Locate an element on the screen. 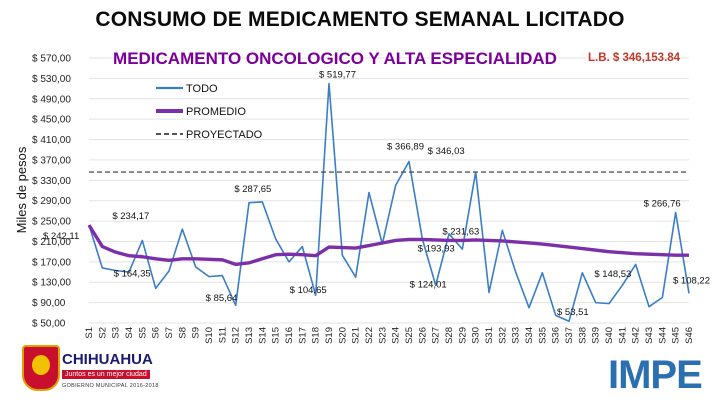  x-tick-s6: S6 is located at coordinates (156, 333).